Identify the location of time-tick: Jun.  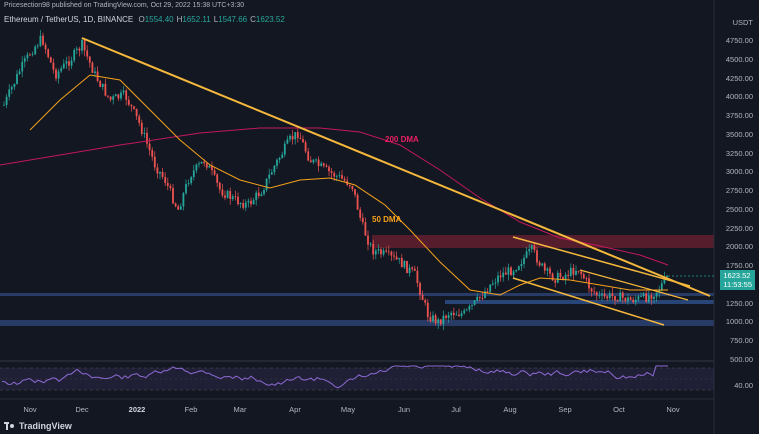
(404, 409).